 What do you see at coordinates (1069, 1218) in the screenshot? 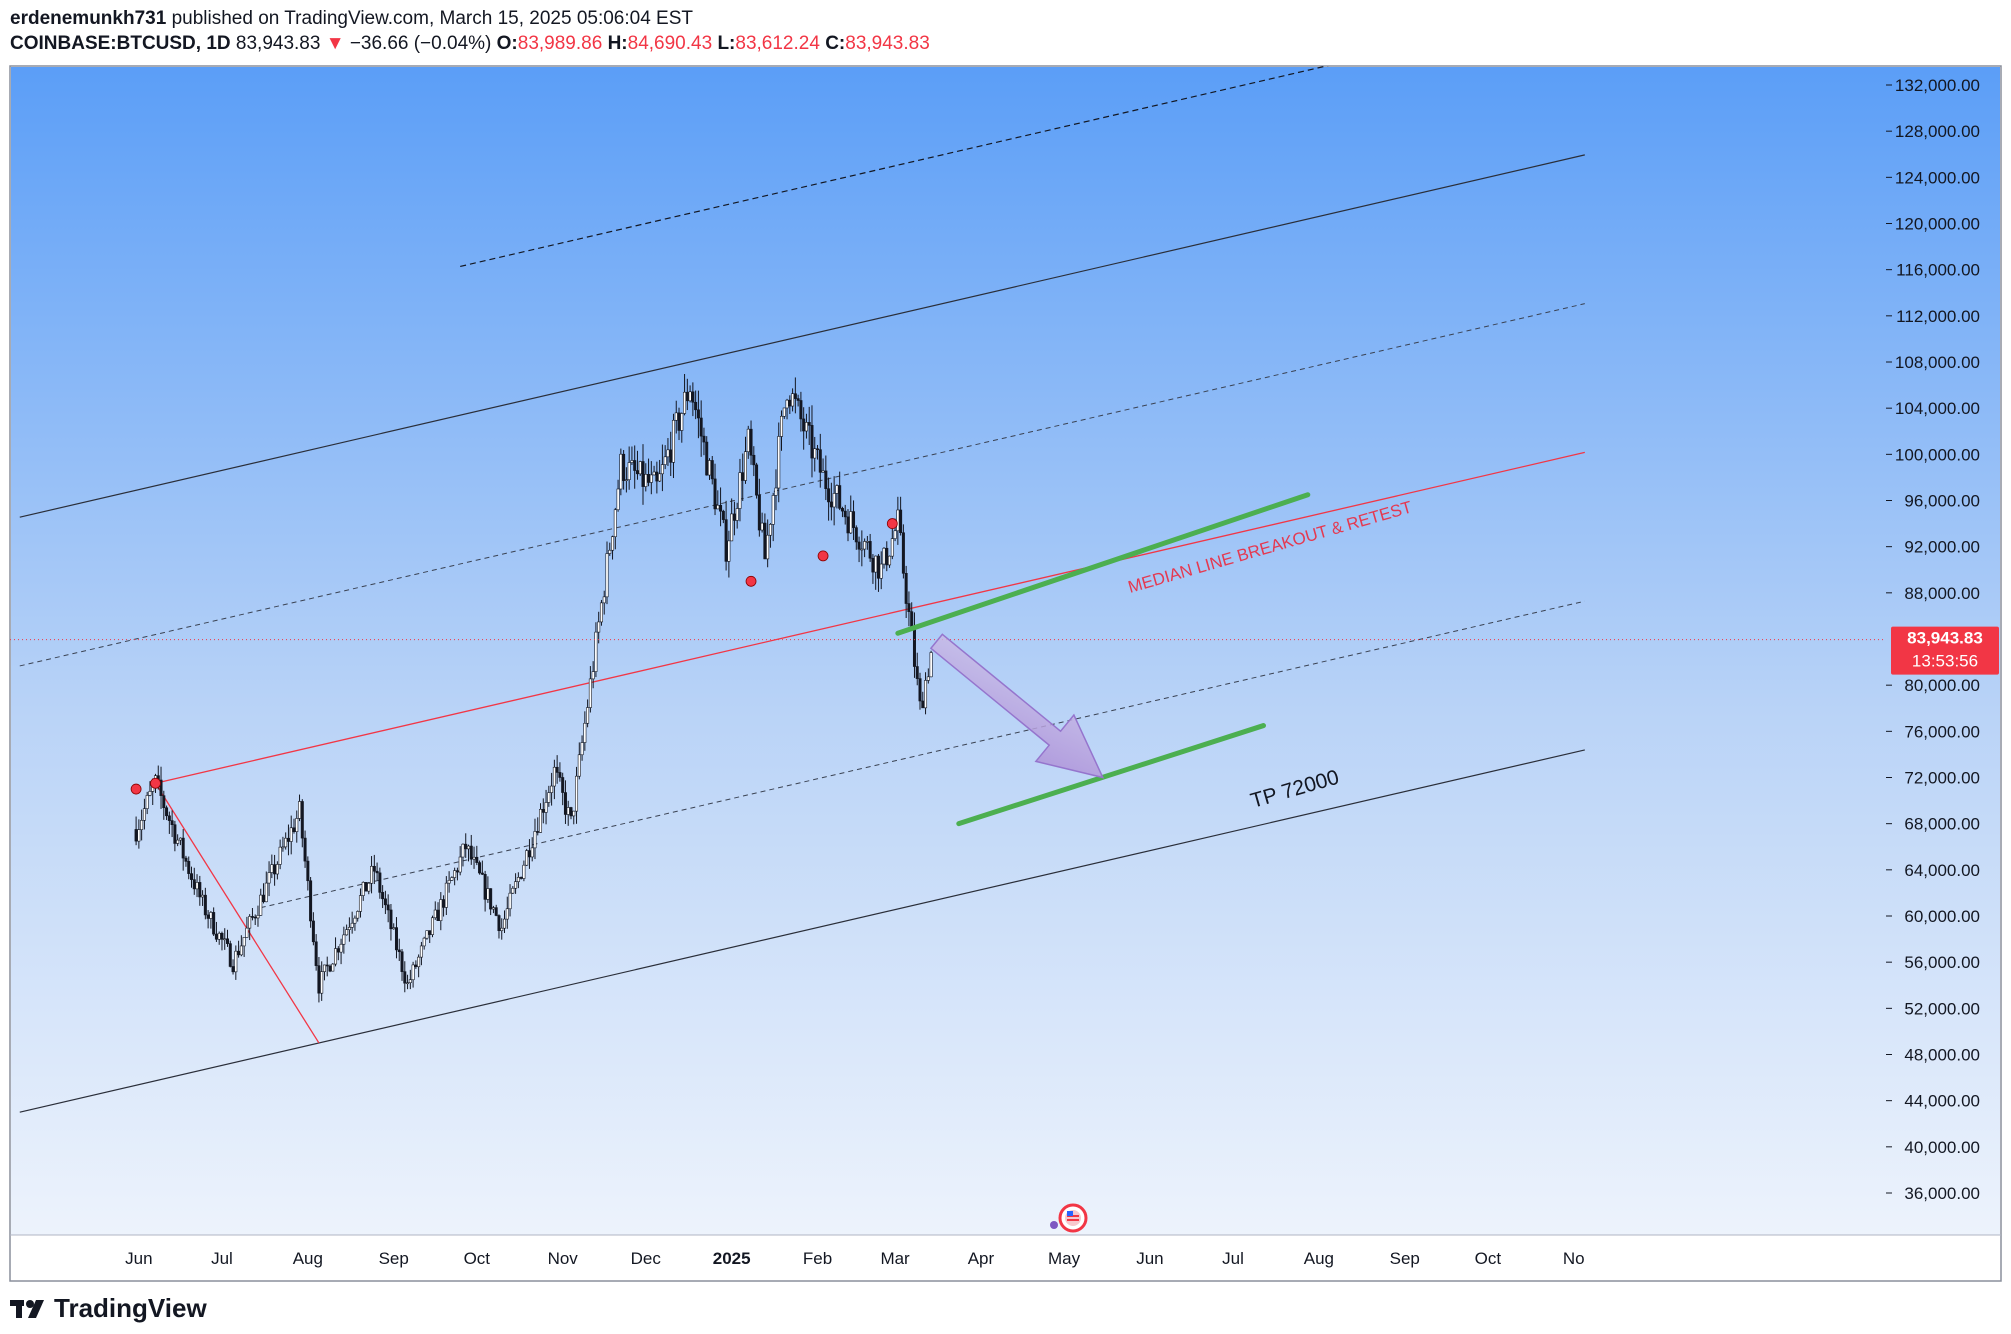
I see `news-flag-icon` at bounding box center [1069, 1218].